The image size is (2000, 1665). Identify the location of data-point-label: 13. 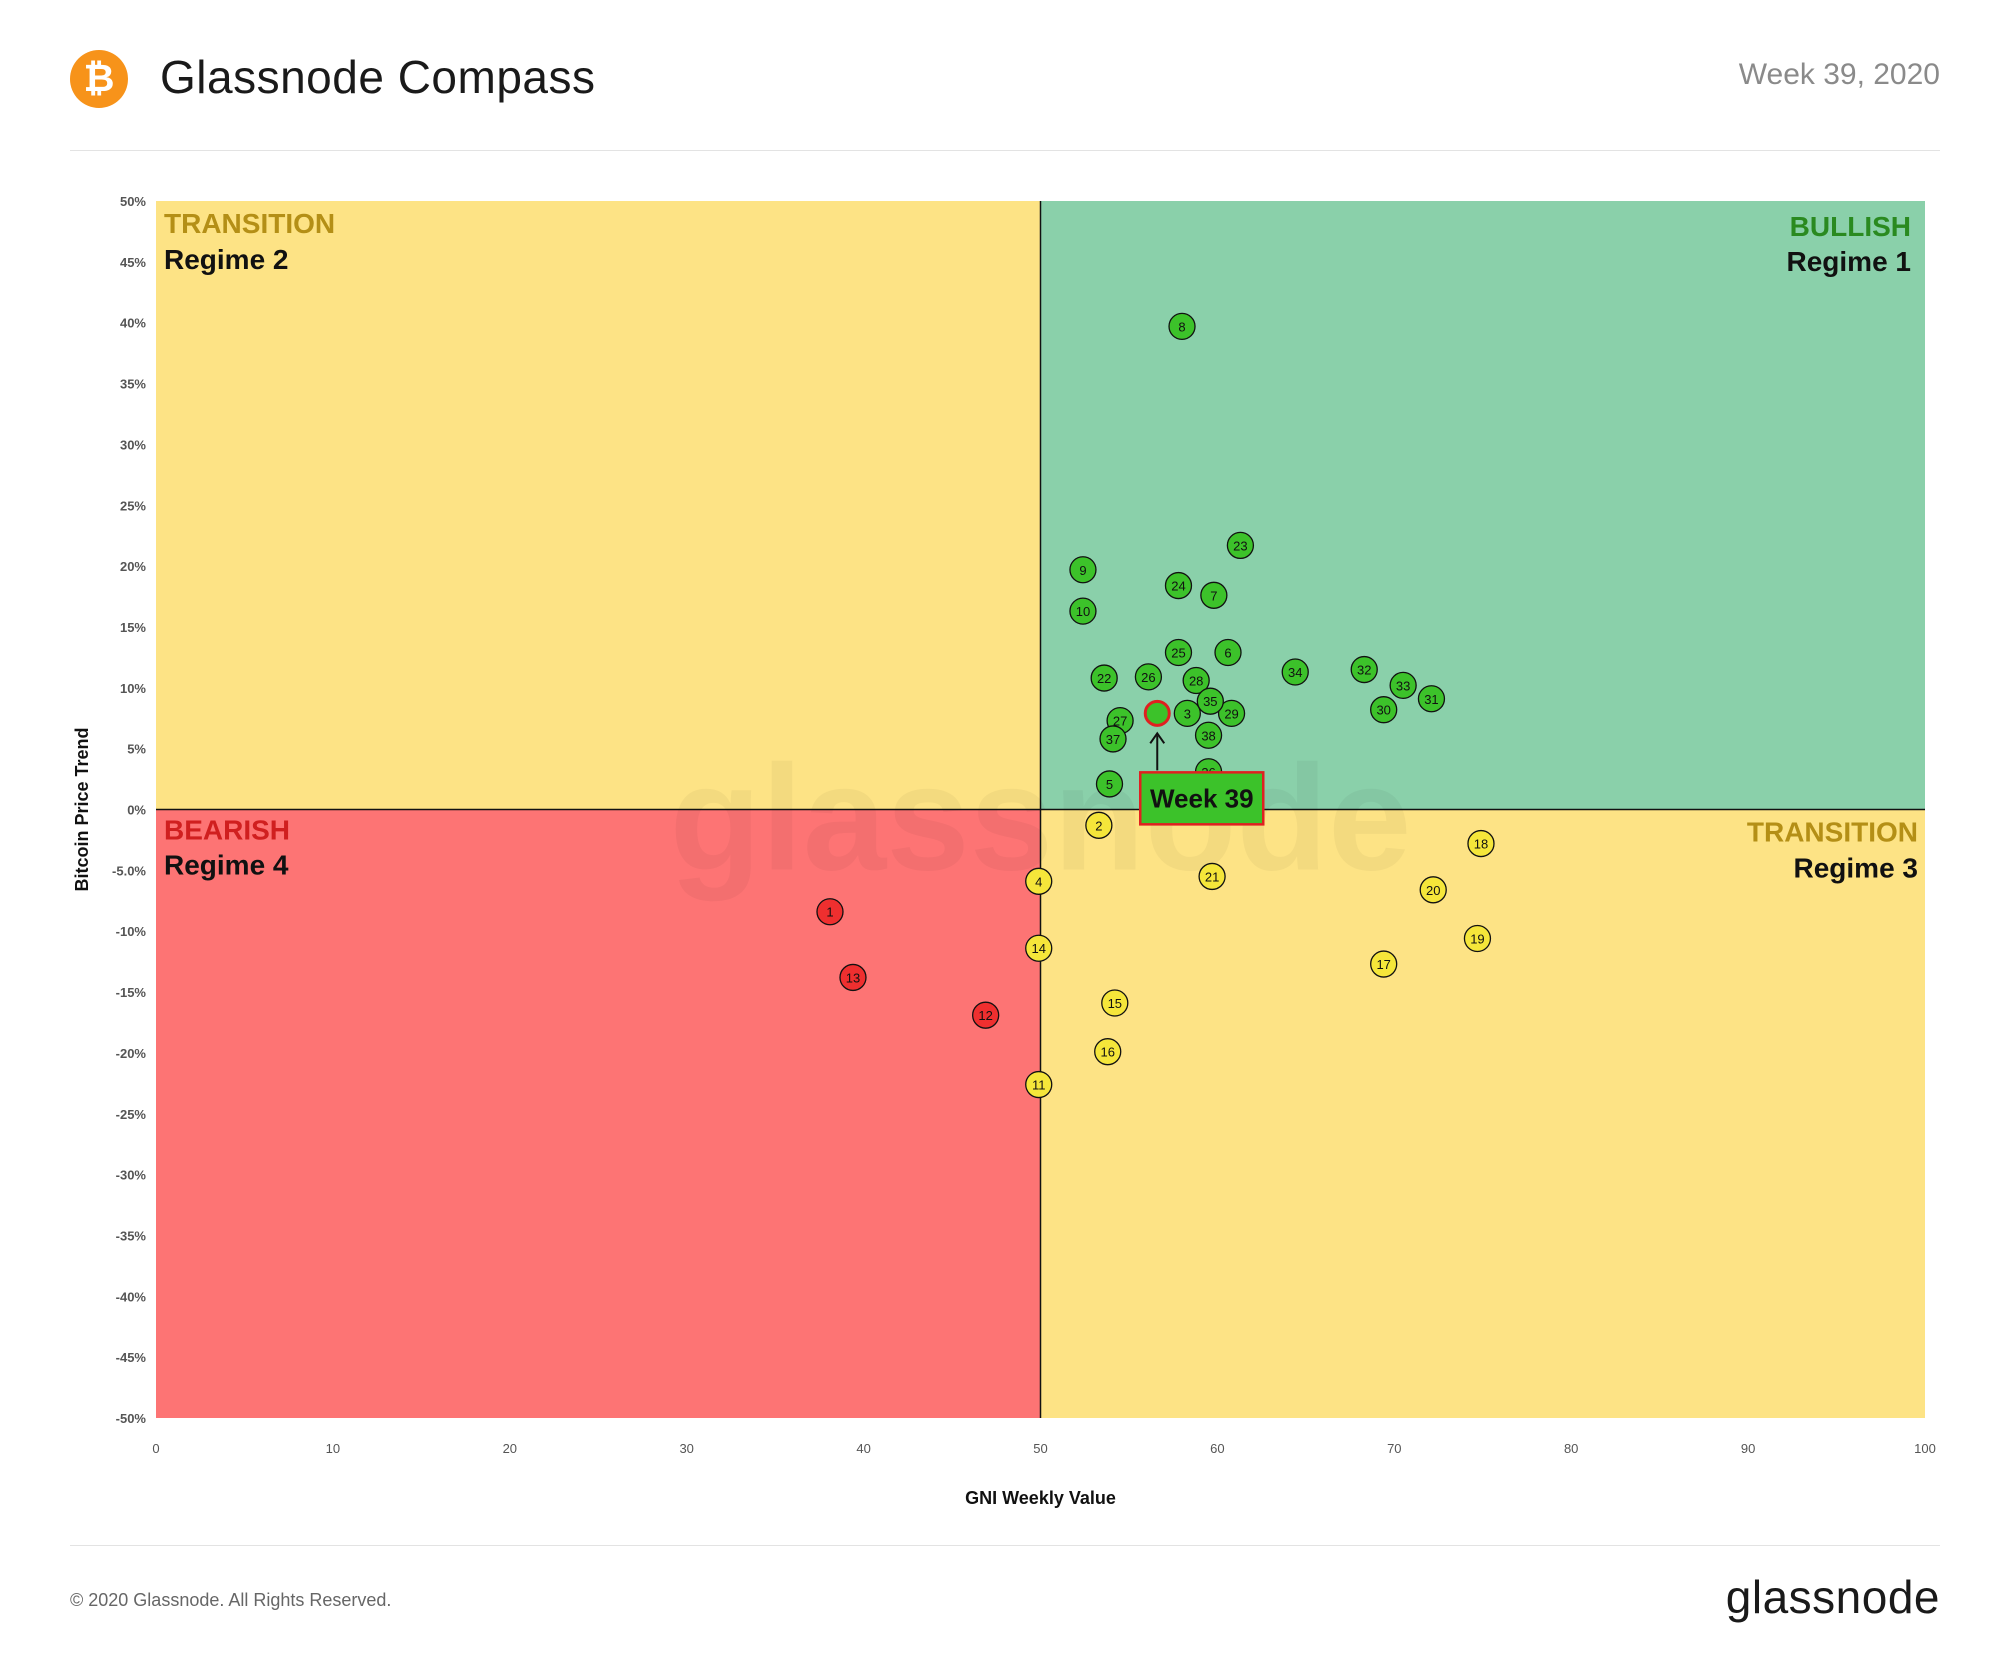
(853, 977).